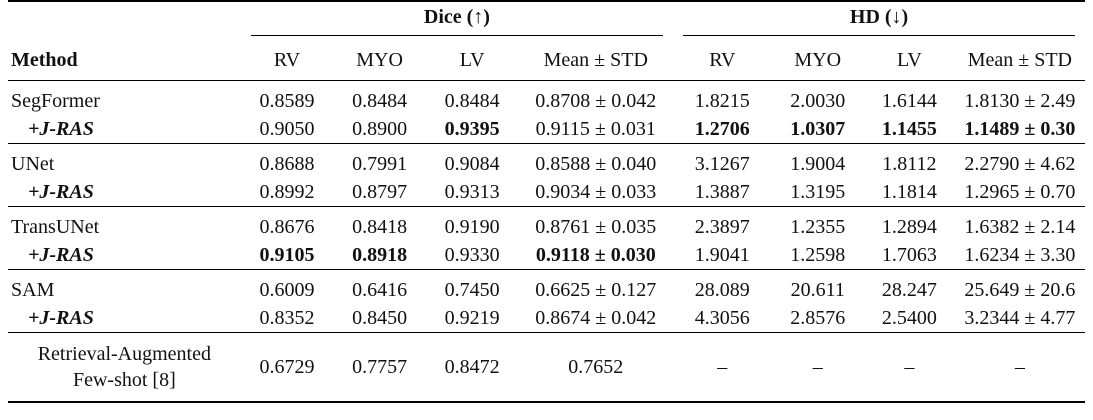 This screenshot has width=1093, height=420. I want to click on method-line-1: Retrieval-Augmented, so click(124, 354).